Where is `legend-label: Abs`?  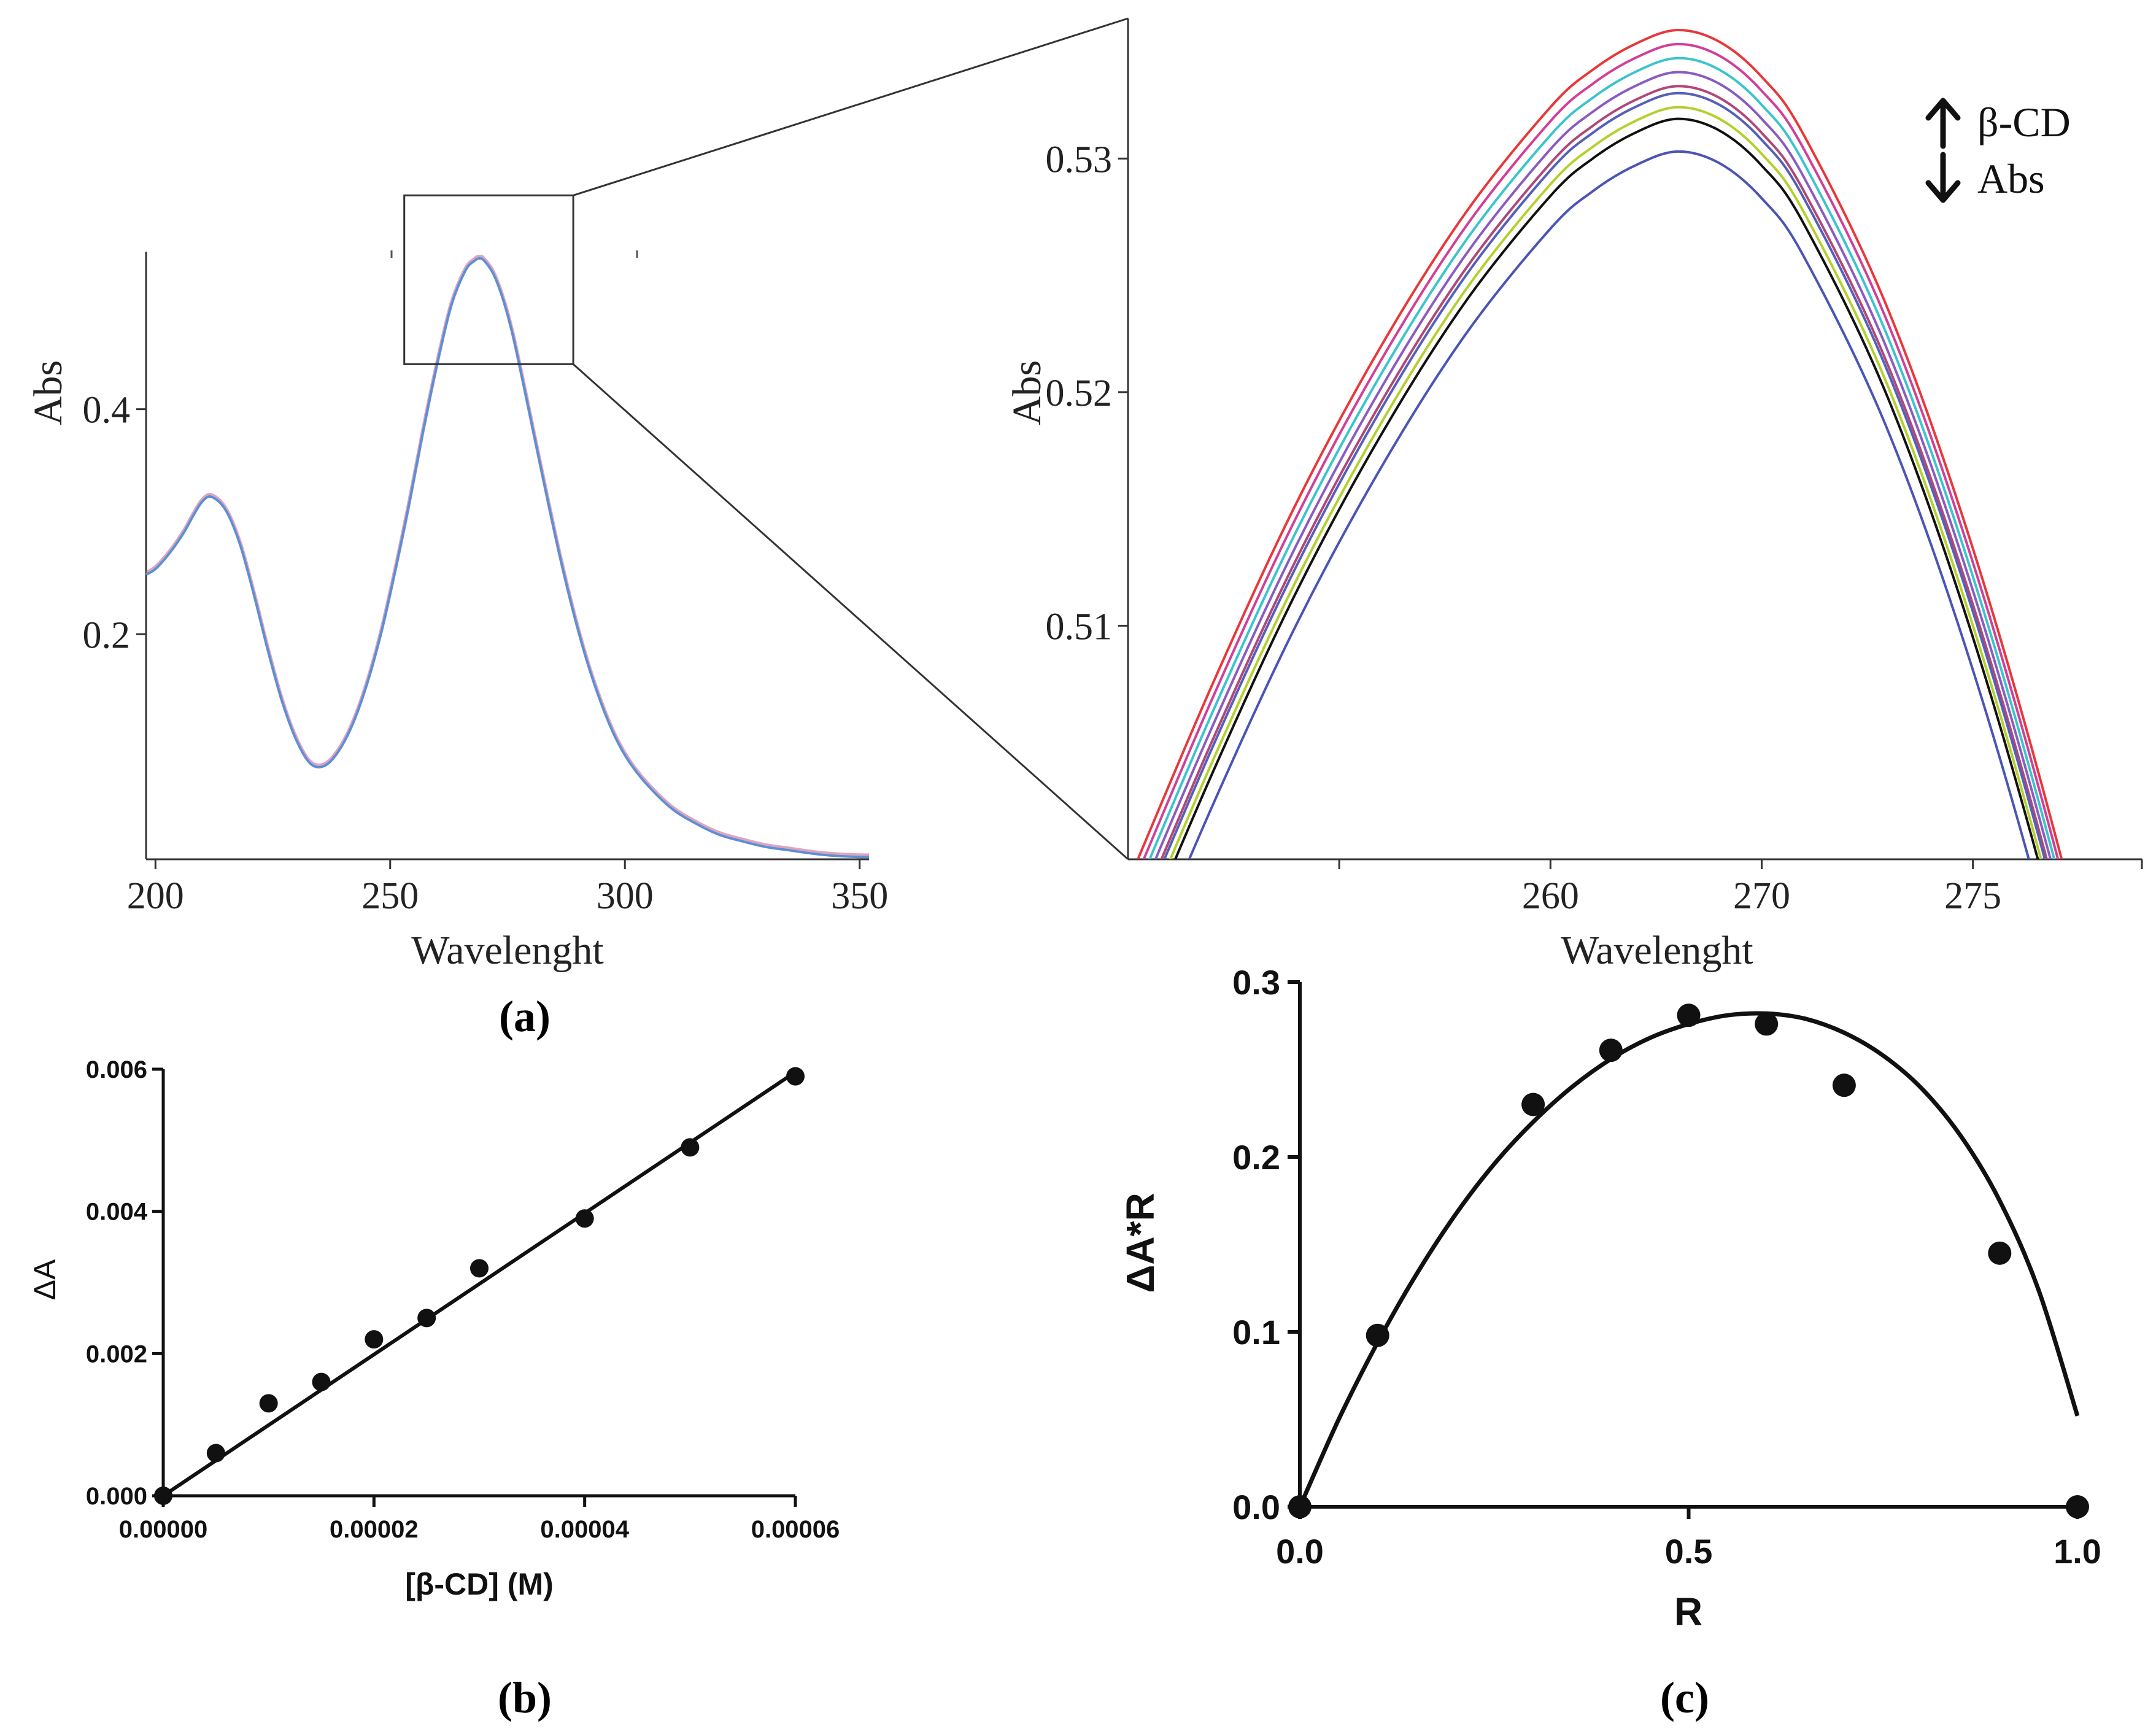 legend-label: Abs is located at coordinates (2011, 178).